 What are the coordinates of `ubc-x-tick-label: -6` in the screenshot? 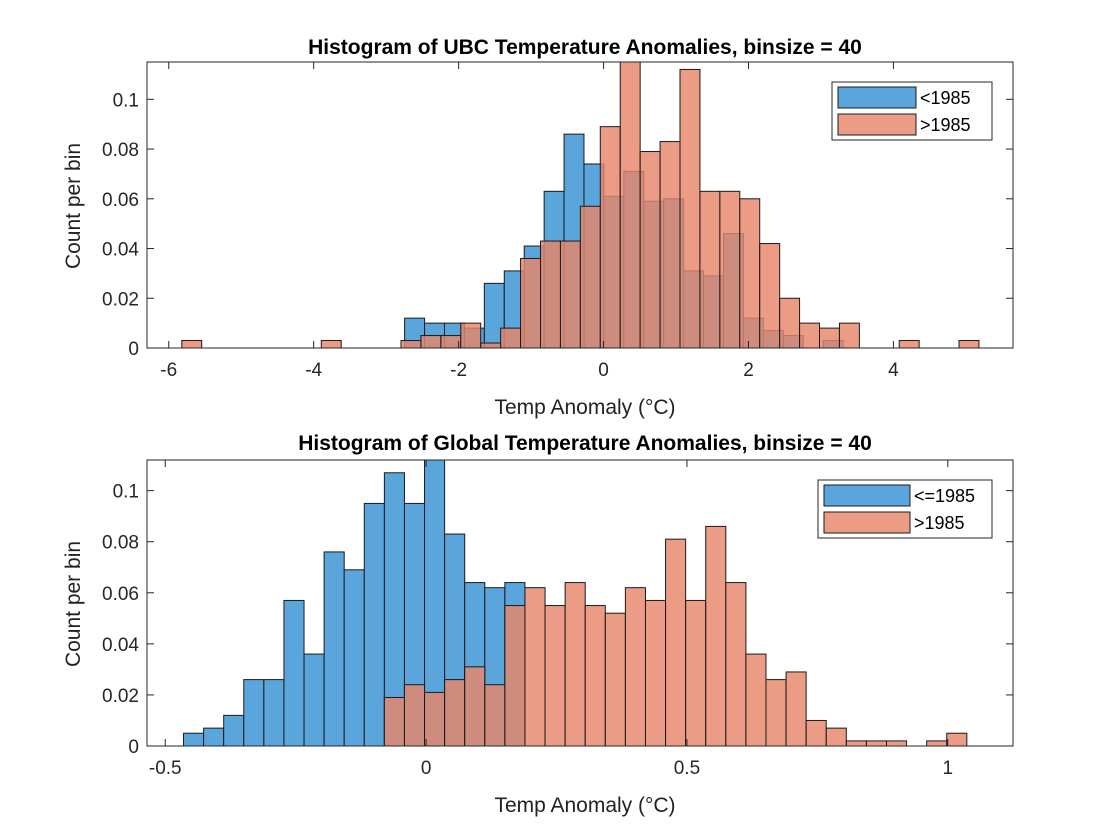 It's located at (168, 370).